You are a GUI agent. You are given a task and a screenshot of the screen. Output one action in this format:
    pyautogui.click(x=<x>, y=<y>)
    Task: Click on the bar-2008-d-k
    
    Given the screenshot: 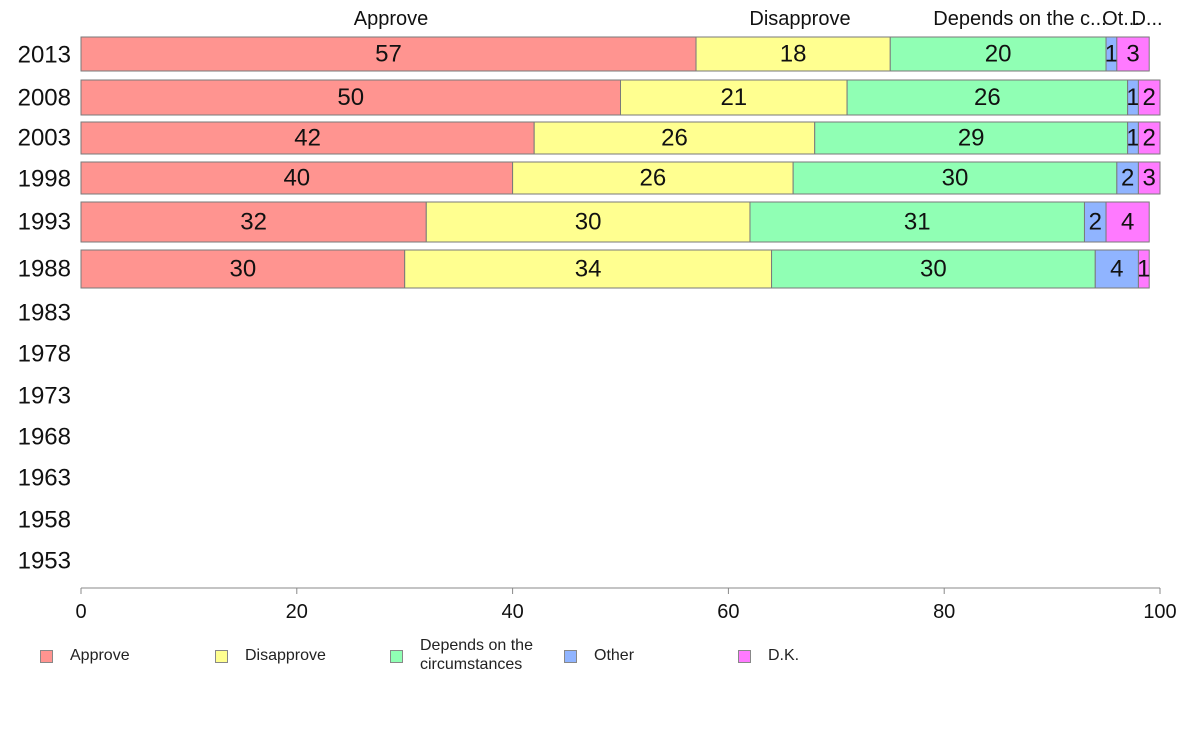 What is the action you would take?
    pyautogui.click(x=1149, y=97)
    